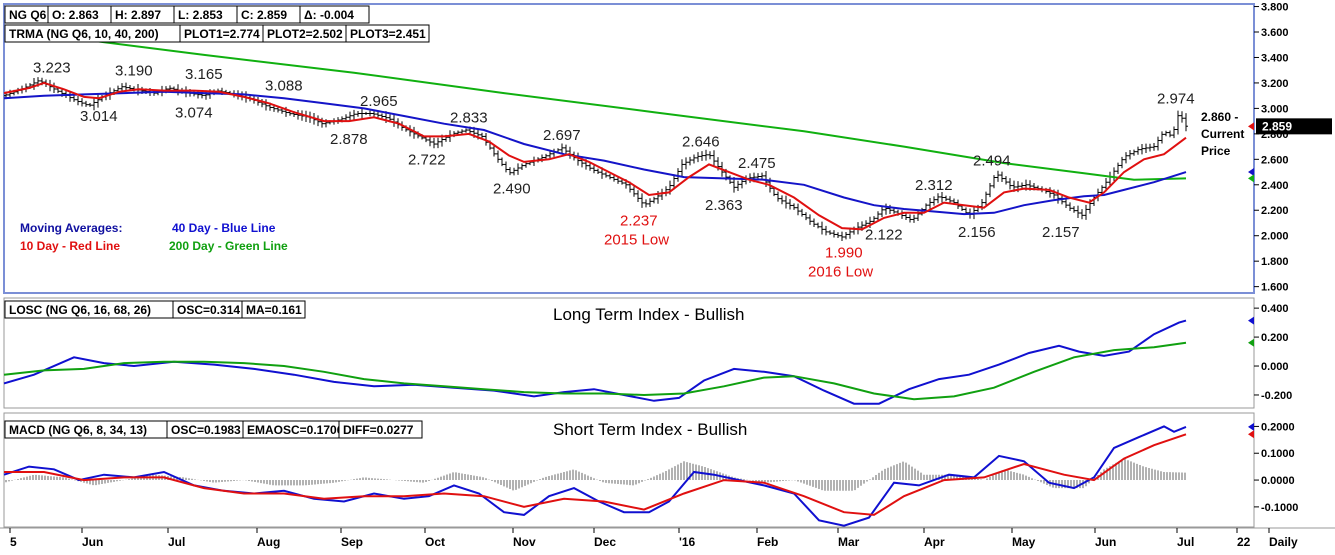 Image resolution: width=1335 pixels, height=555 pixels. What do you see at coordinates (435, 542) in the screenshot?
I see `x-tick-label: Oct` at bounding box center [435, 542].